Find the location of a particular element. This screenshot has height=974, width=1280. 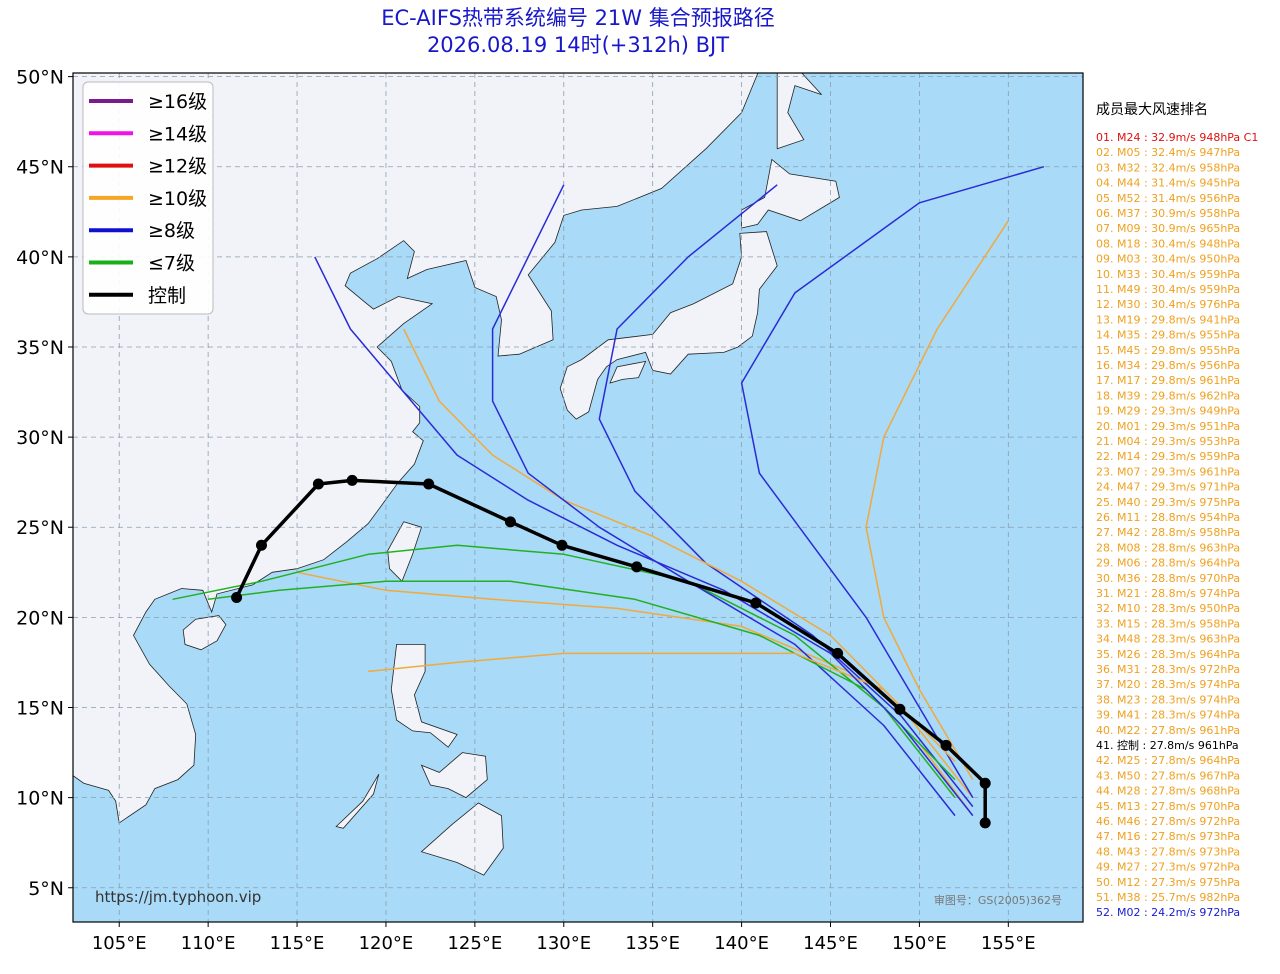

ranking-entry: 30. M36 : 28.8m/s 970hPa is located at coordinates (1168, 578).